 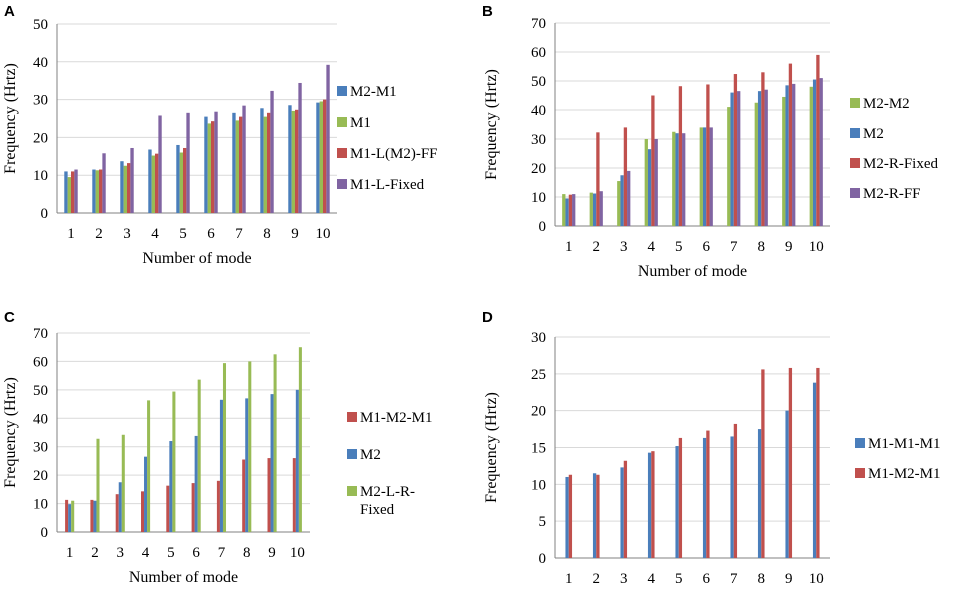 What do you see at coordinates (538, 53) in the screenshot?
I see `y-tick-label: 60` at bounding box center [538, 53].